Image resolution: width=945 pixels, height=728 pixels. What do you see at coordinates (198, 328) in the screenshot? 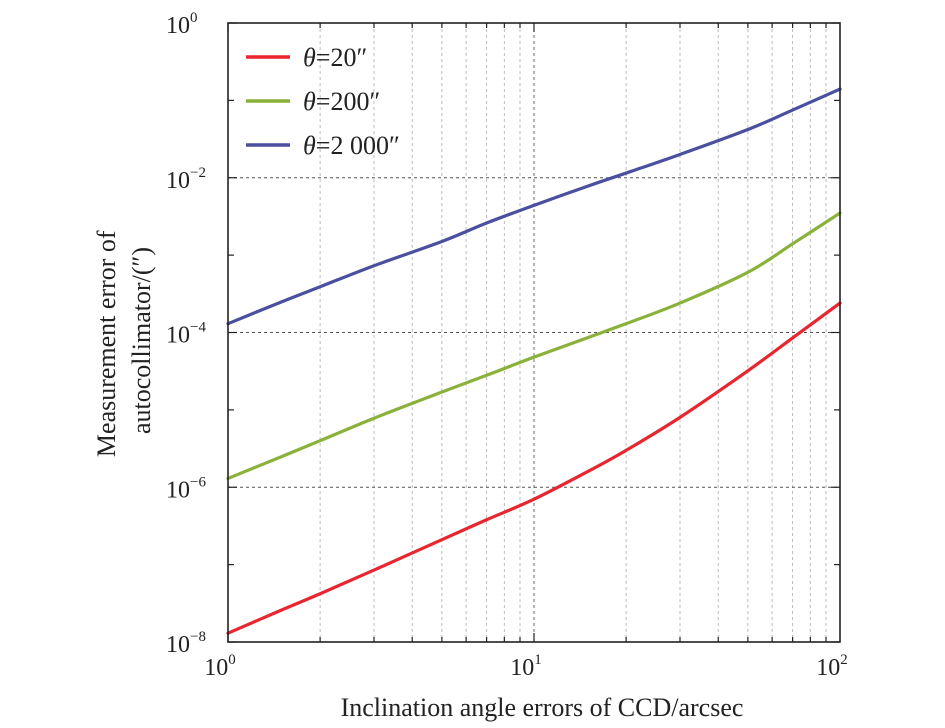
I see `y-tick-label-exponent: −4` at bounding box center [198, 328].